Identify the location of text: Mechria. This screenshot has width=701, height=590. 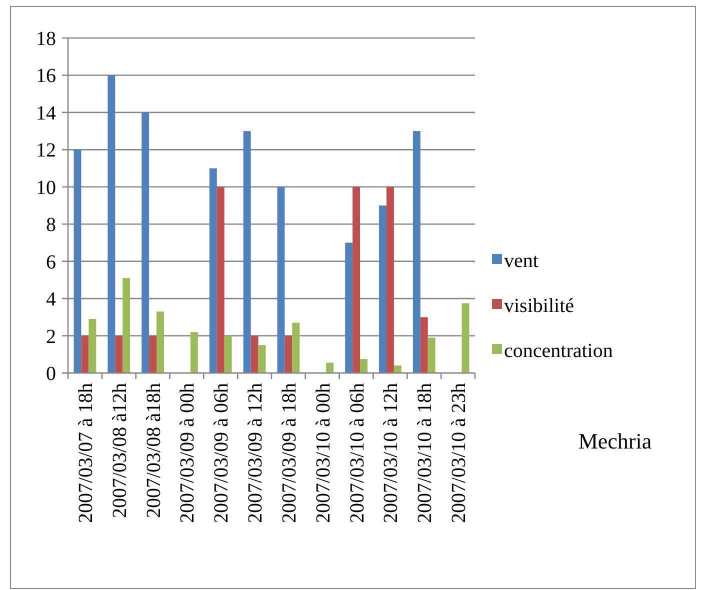
(615, 441).